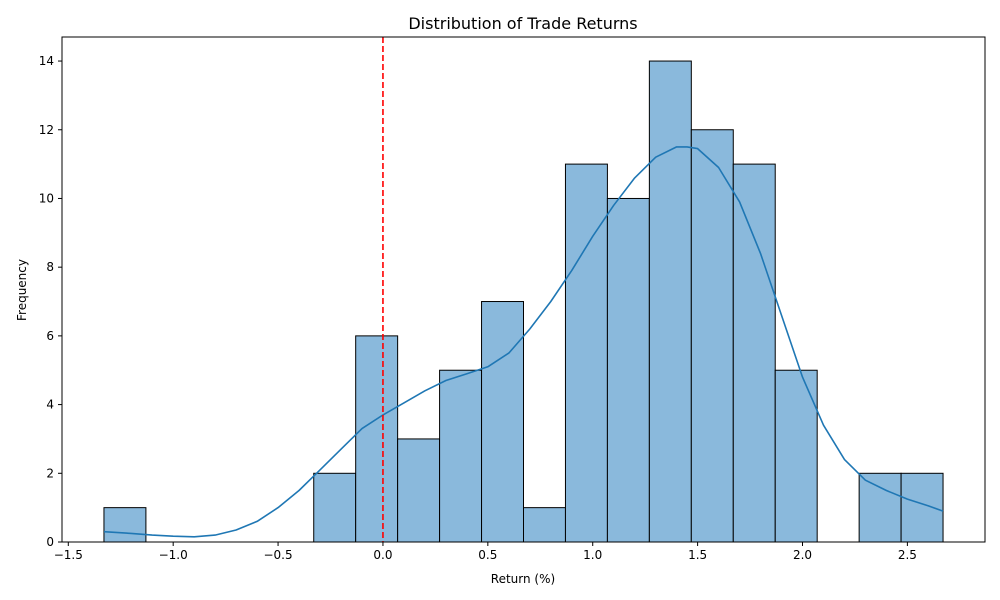 This screenshot has height=600, width=1000. I want to click on y-axis-label: Frequency, so click(22, 290).